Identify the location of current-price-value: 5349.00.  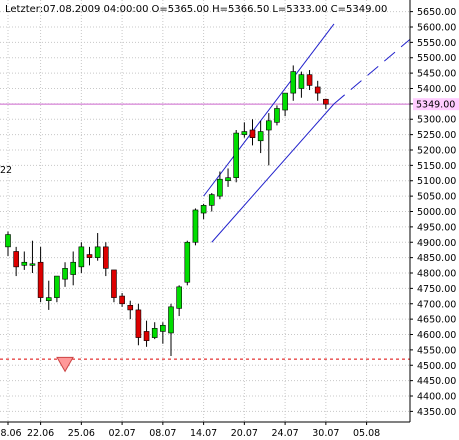
(435, 105).